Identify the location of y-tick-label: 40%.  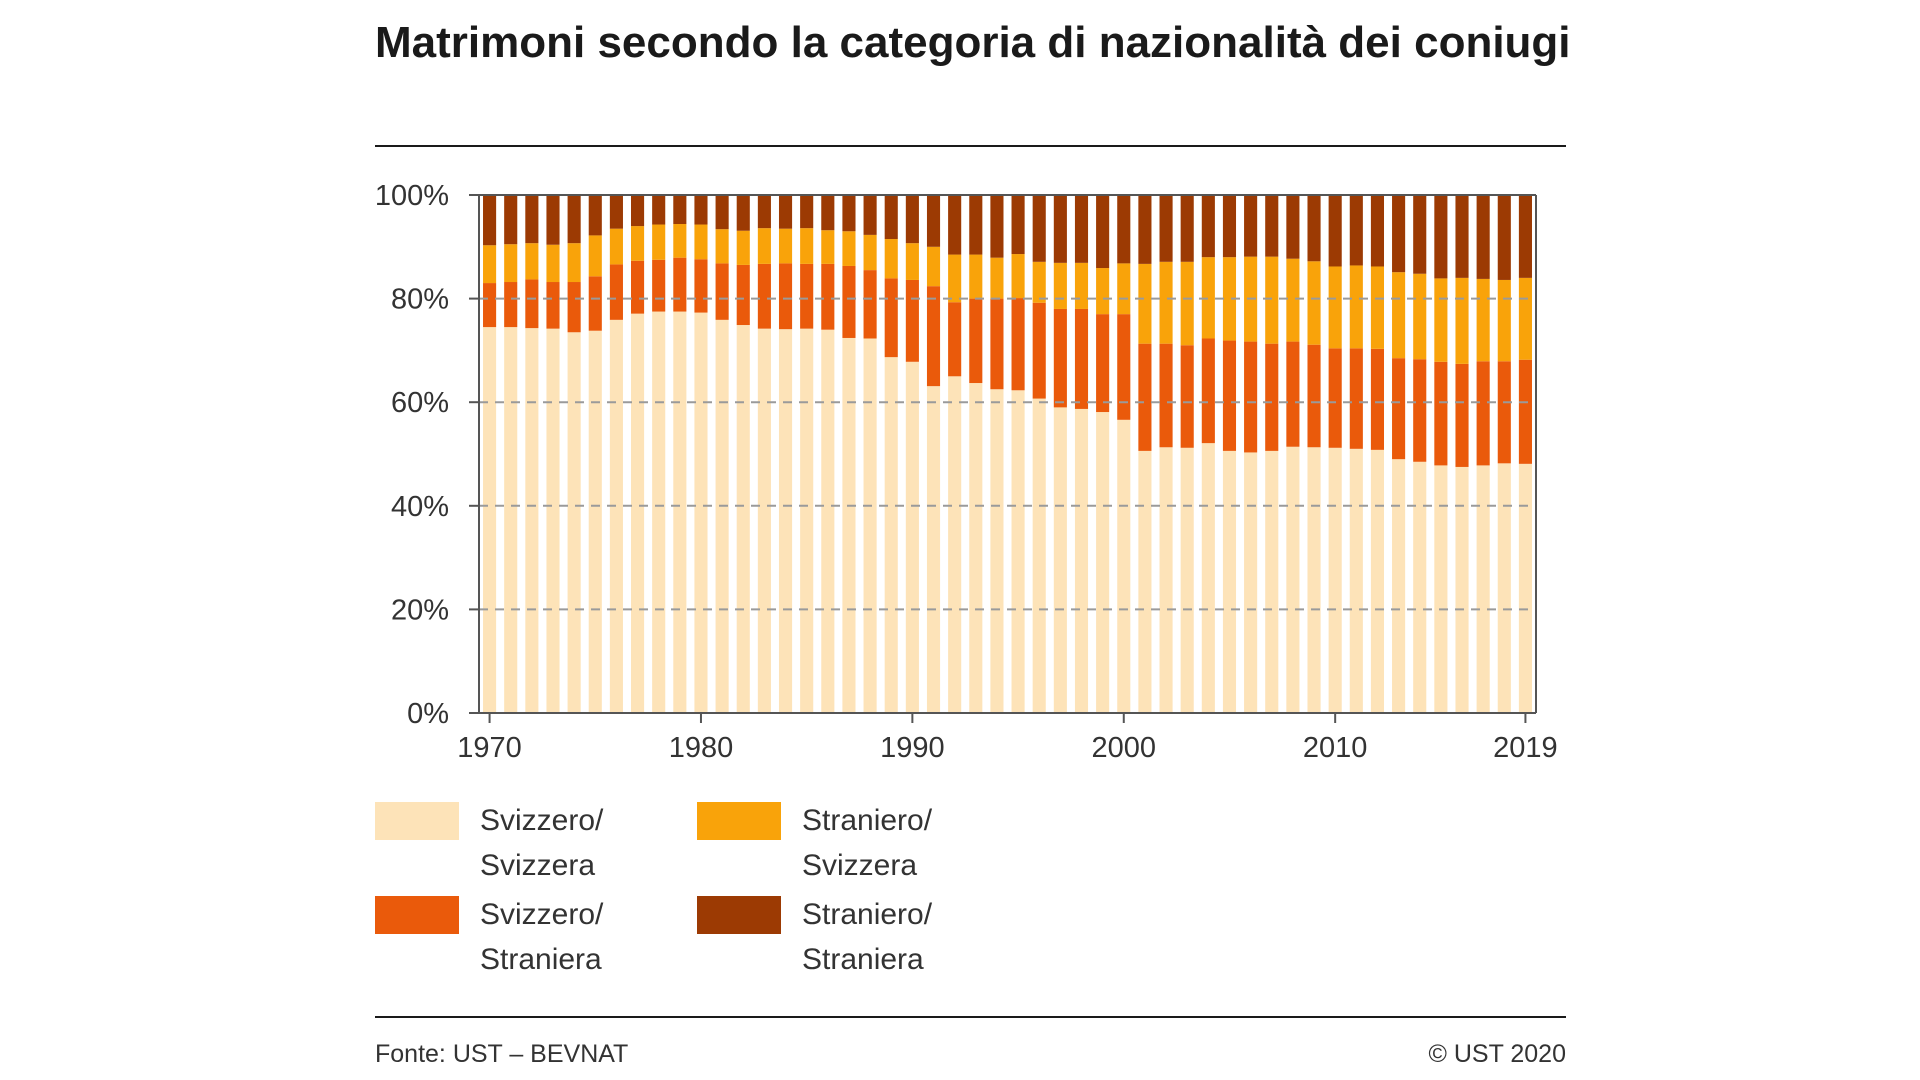
(420, 507).